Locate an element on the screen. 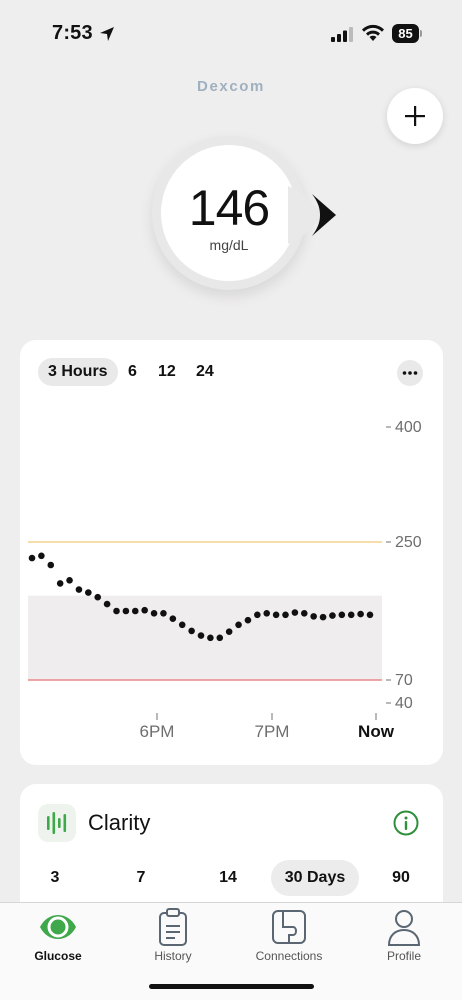 The width and height of the screenshot is (462, 1000). tab-connections: Connections is located at coordinates (289, 937).